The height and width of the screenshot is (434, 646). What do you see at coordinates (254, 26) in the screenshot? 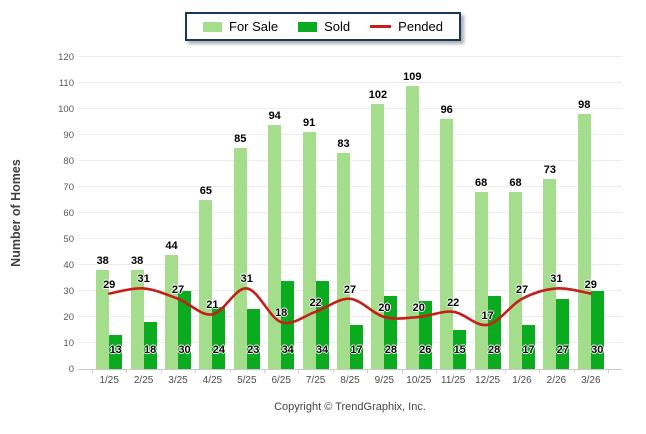
I see `legend-label-for-sale: For Sale` at bounding box center [254, 26].